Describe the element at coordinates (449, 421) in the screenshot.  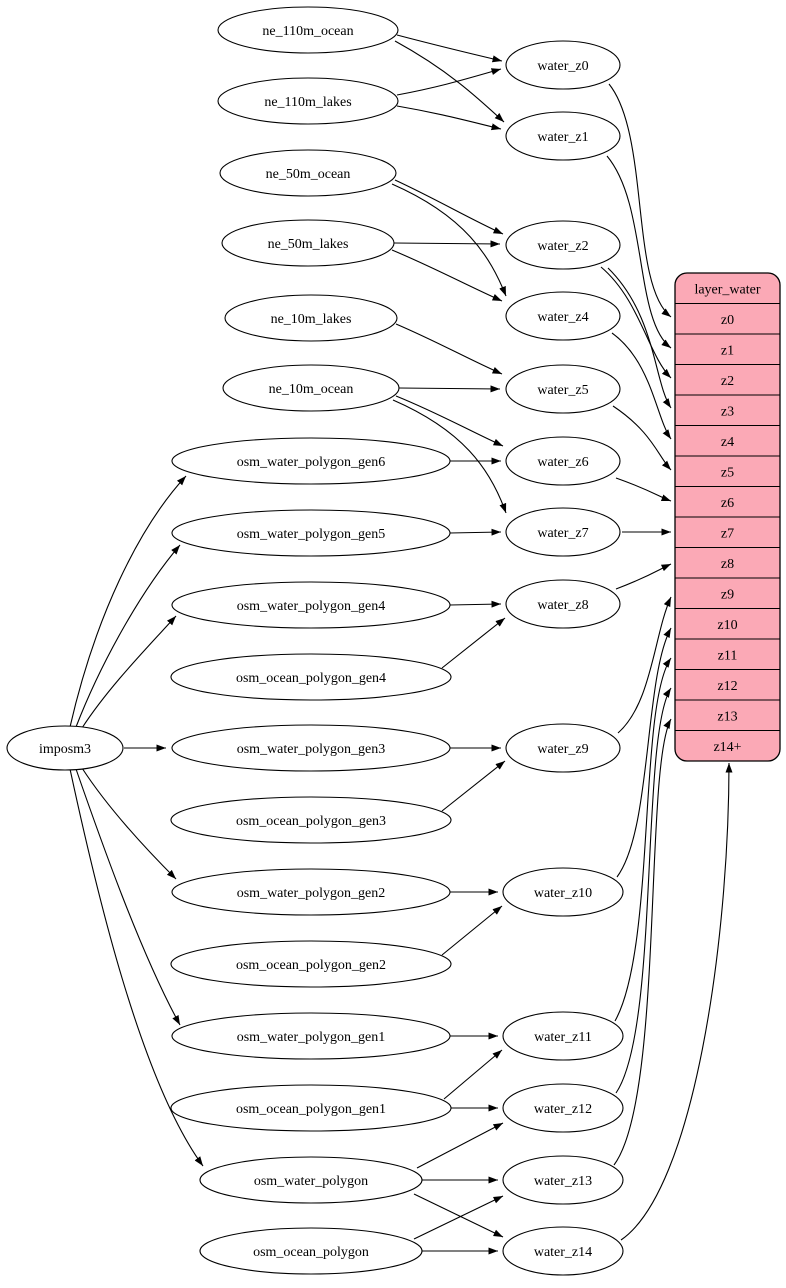
I see `edge-ne-10m-ocean-to-water-z6` at that location.